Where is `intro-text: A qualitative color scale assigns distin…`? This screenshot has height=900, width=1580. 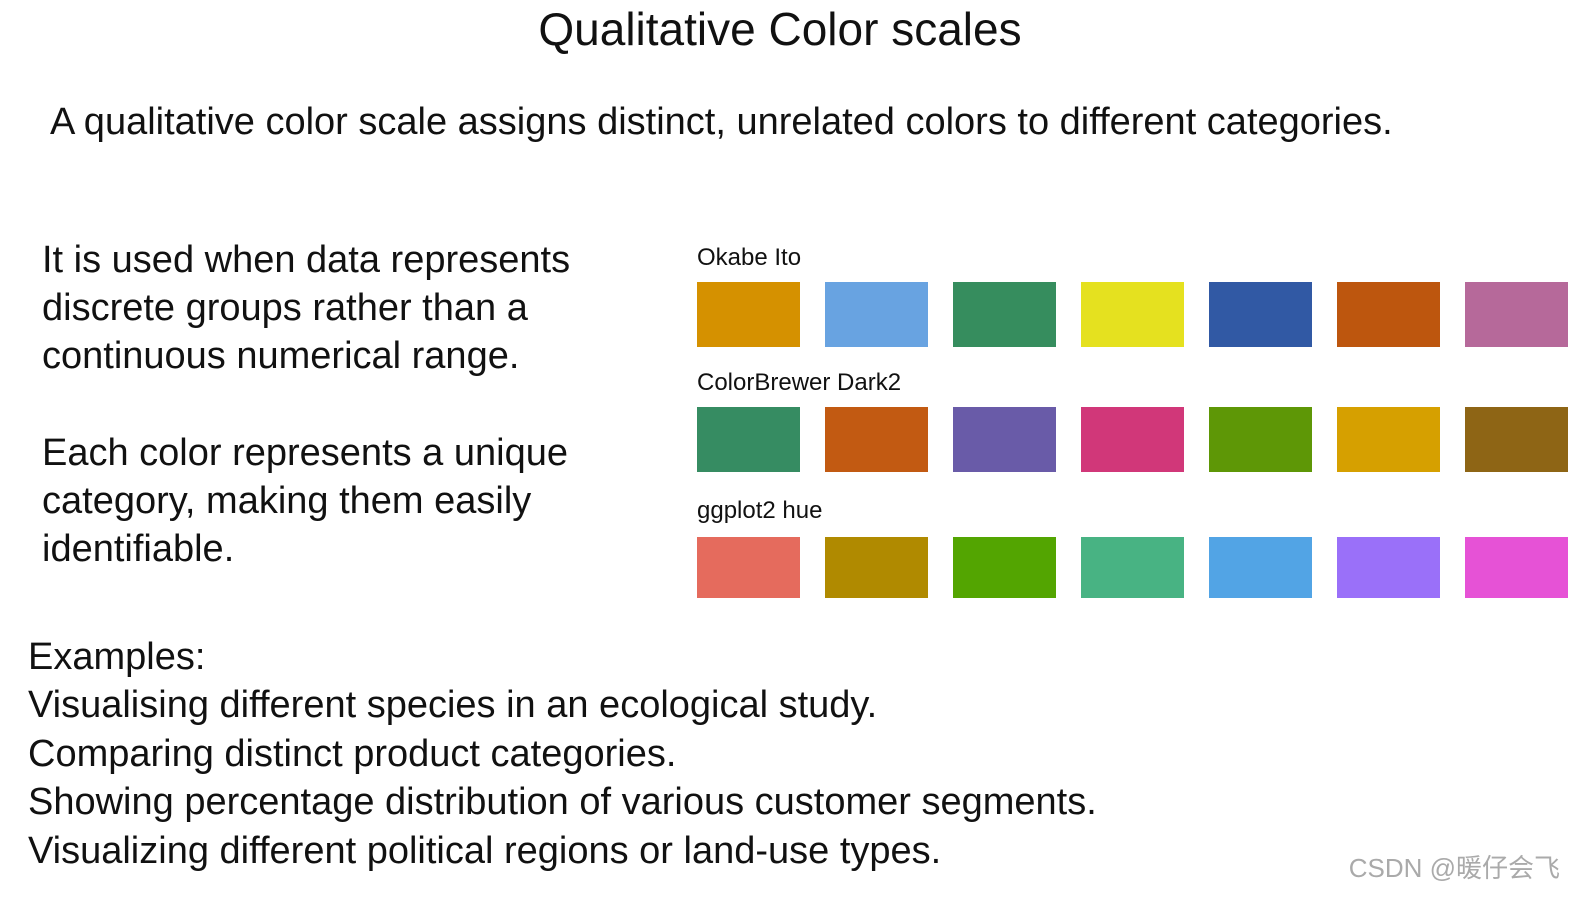
intro-text: A qualitative color scale assigns distin… is located at coordinates (721, 122).